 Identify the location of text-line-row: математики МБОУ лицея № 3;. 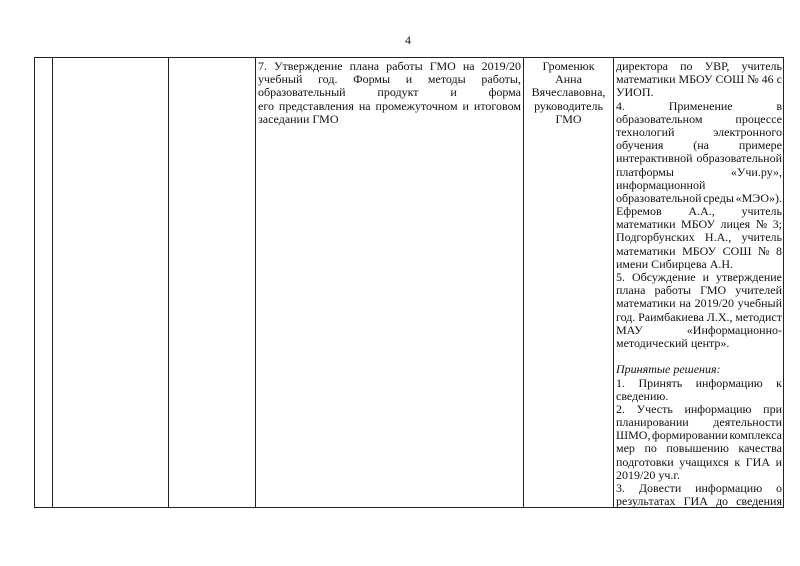
(699, 224).